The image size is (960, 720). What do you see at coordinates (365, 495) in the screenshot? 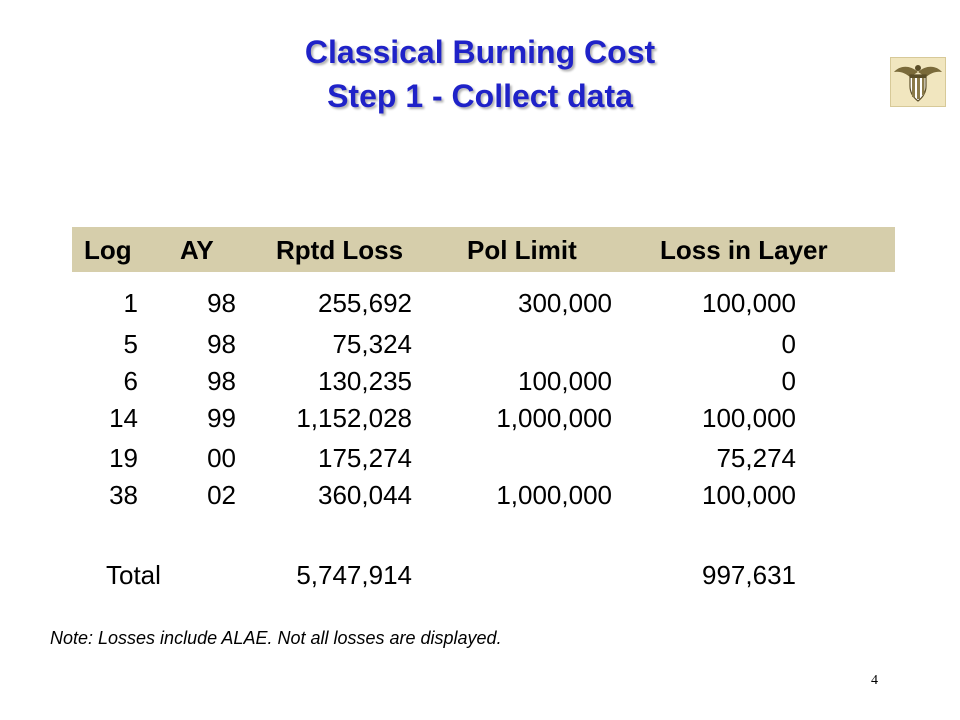
I see `cell-rptd-loss: 360,044` at bounding box center [365, 495].